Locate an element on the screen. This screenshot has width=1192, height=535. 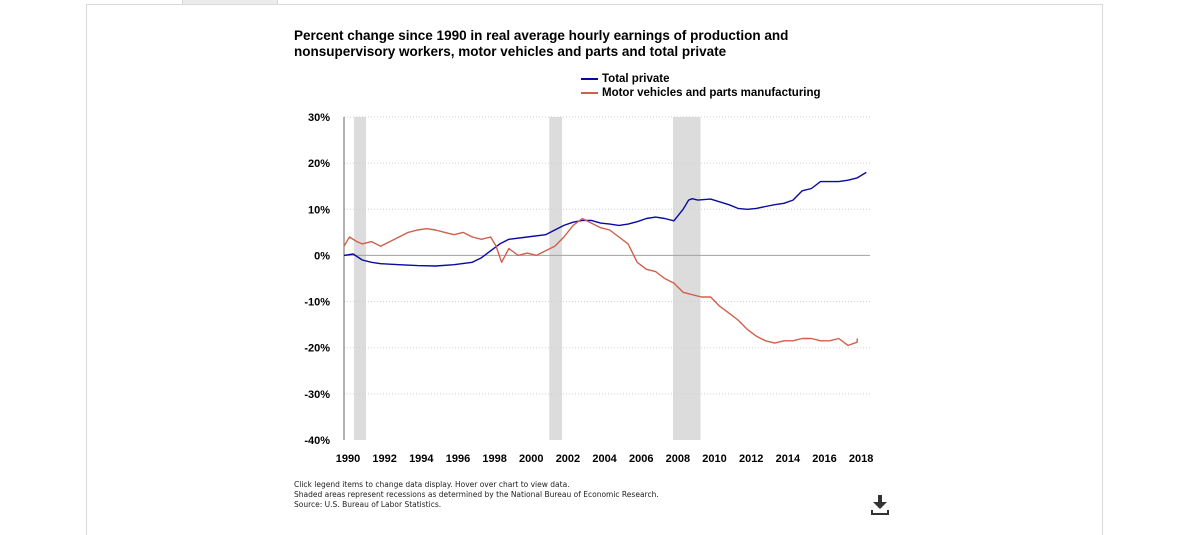
download-icon is located at coordinates (880, 505).